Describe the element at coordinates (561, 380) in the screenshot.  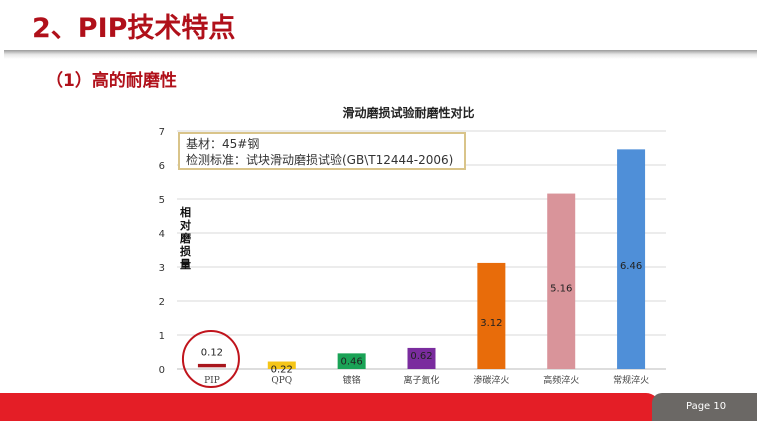
I see `x-tick-label: 高频淬火` at that location.